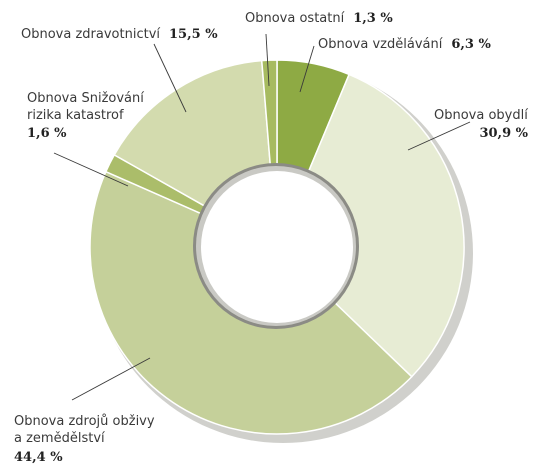  I want to click on label-zivobyti-line2: a zemědělství, so click(59, 438).